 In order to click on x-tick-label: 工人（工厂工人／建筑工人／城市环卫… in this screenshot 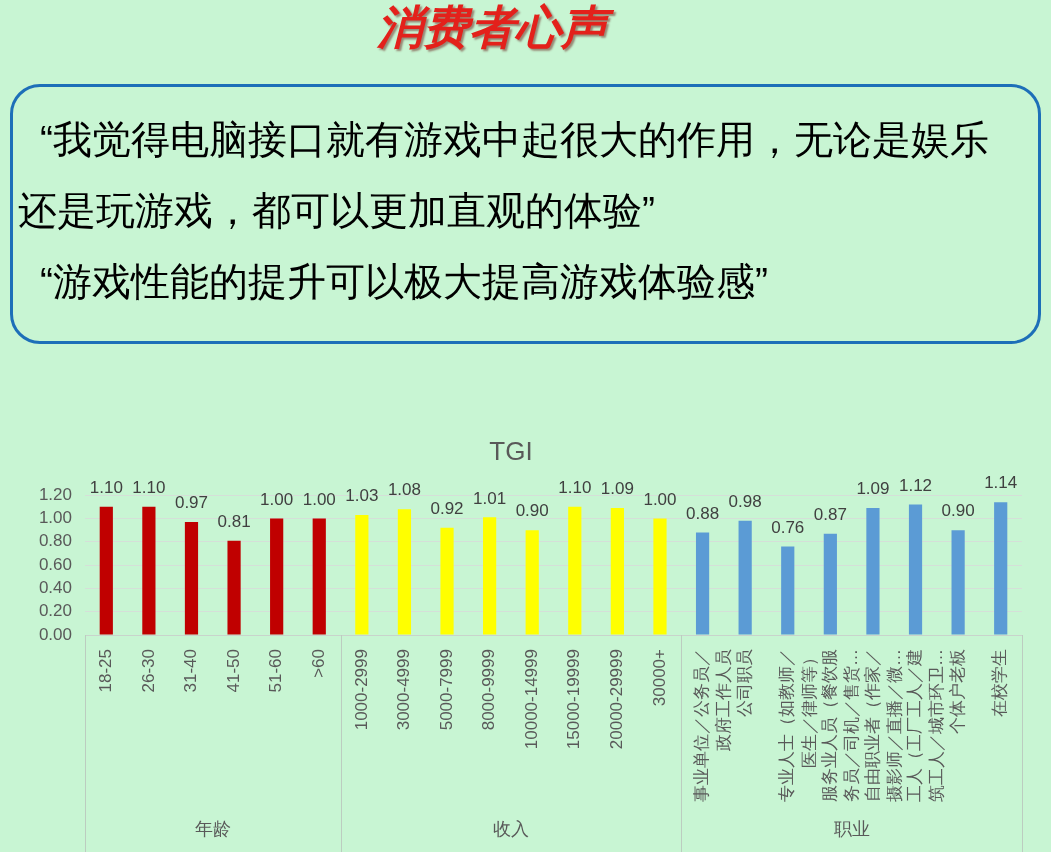, I will do `click(926, 725)`.